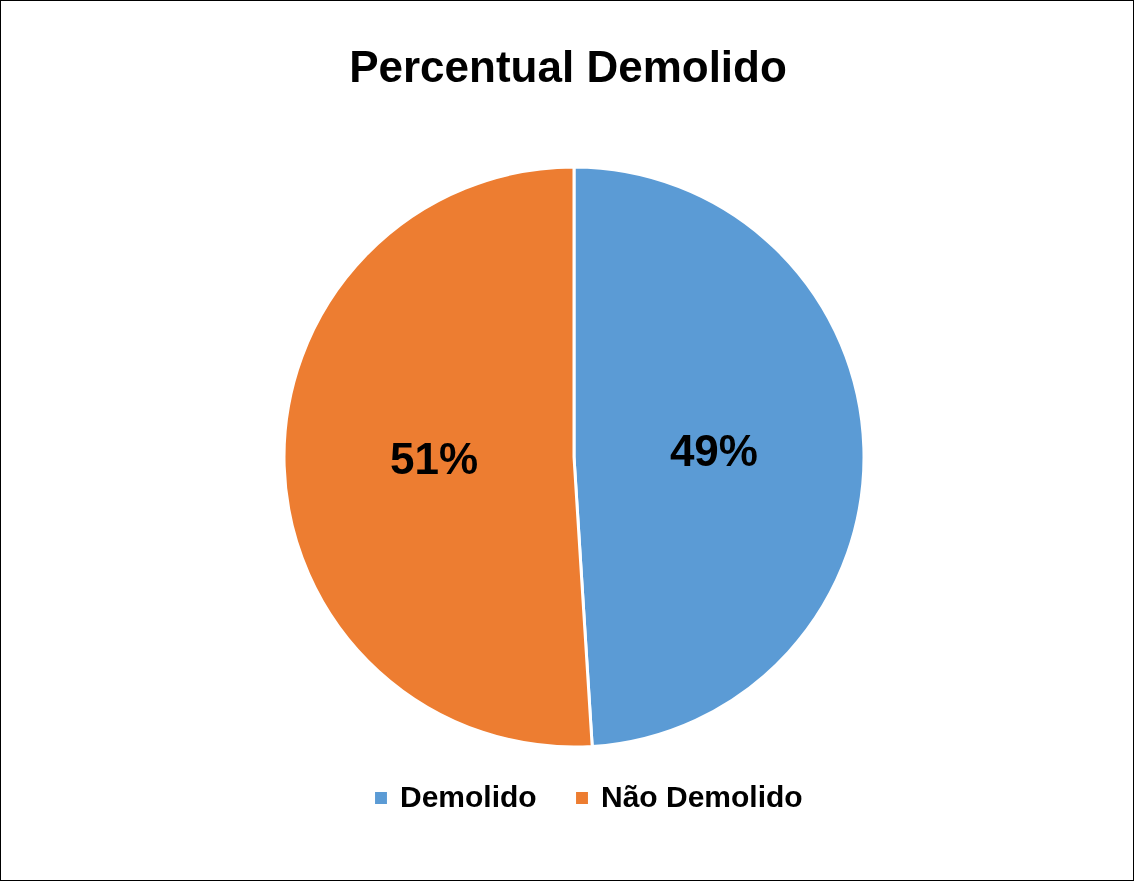 The height and width of the screenshot is (883, 1136). I want to click on data-label: 51%, so click(434, 459).